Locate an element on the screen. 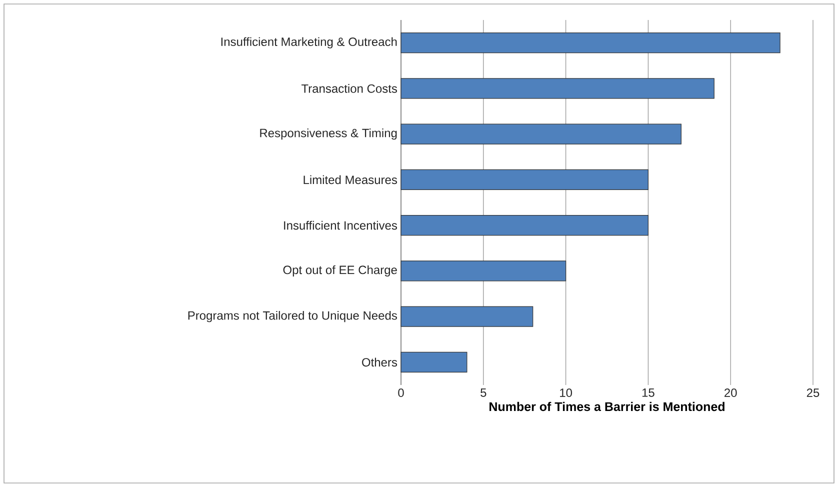  y-tick-label: Others is located at coordinates (380, 362).